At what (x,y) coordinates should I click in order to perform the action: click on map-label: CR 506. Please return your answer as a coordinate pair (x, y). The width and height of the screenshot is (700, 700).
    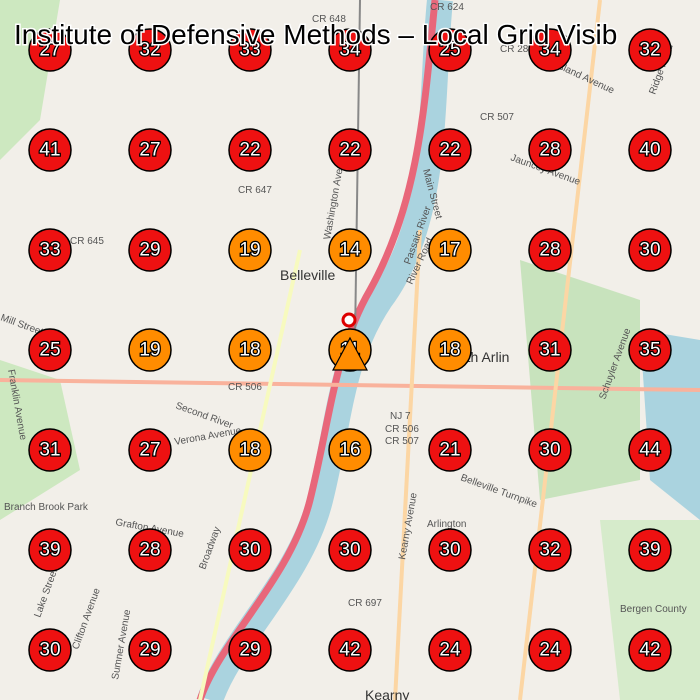
    Looking at the image, I should click on (402, 429).